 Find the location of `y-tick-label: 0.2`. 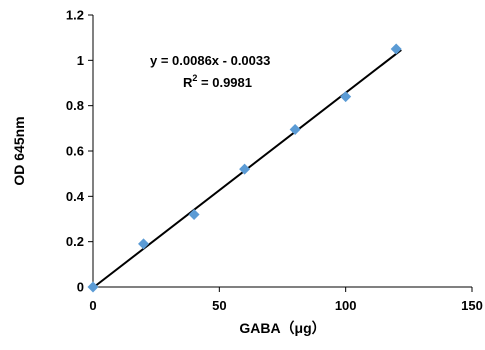

y-tick-label: 0.2 is located at coordinates (75, 241).